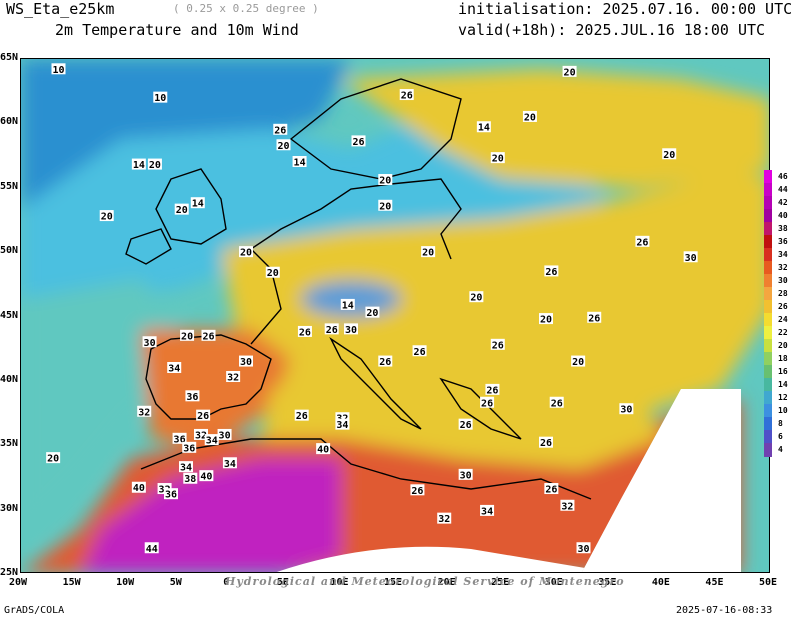  What do you see at coordinates (783, 215) in the screenshot?
I see `colorbar-label: 40` at bounding box center [783, 215].